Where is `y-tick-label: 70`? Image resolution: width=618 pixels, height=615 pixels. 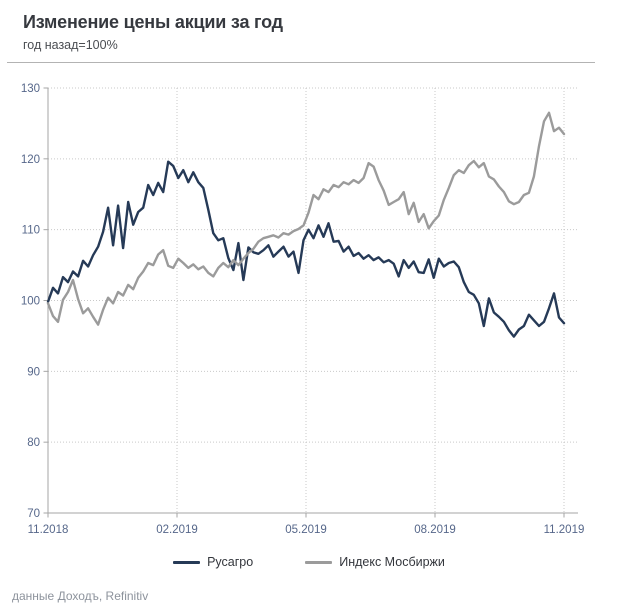 y-tick-label: 70 is located at coordinates (33, 514).